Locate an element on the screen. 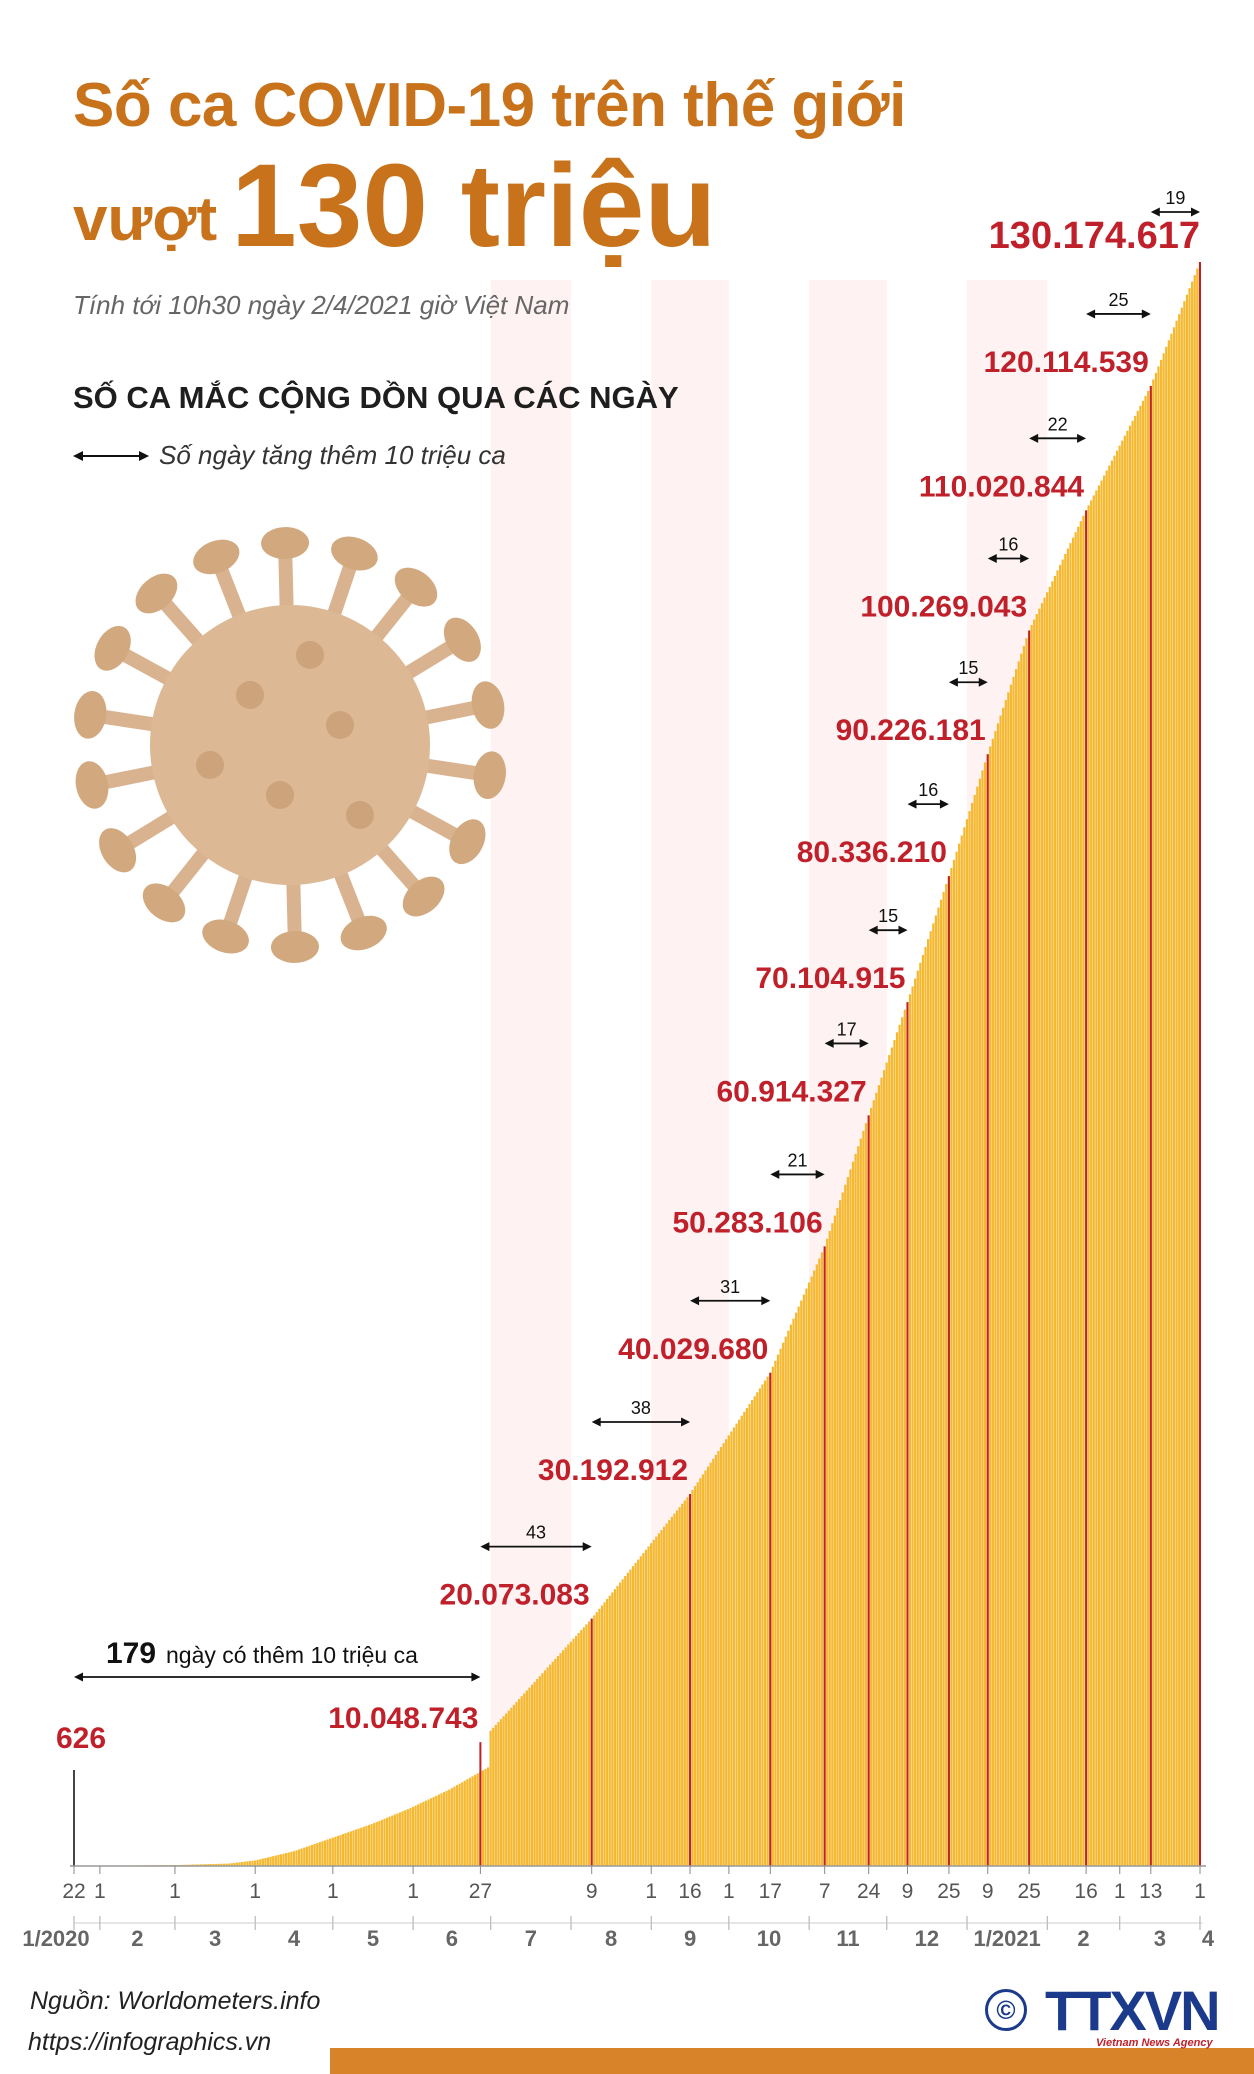 Image resolution: width=1254 pixels, height=2074 pixels. month-label: 5 is located at coordinates (373, 1938).